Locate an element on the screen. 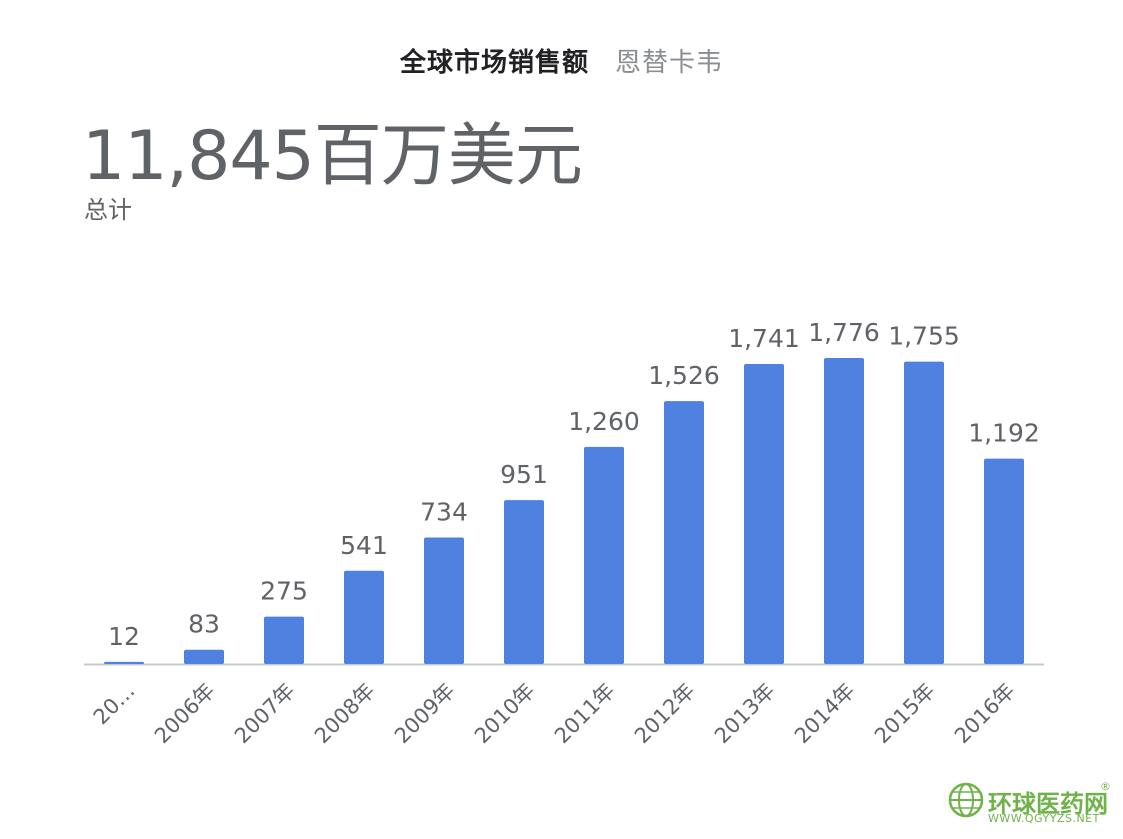 This screenshot has height=839, width=1123. data-label: 275 is located at coordinates (284, 591).